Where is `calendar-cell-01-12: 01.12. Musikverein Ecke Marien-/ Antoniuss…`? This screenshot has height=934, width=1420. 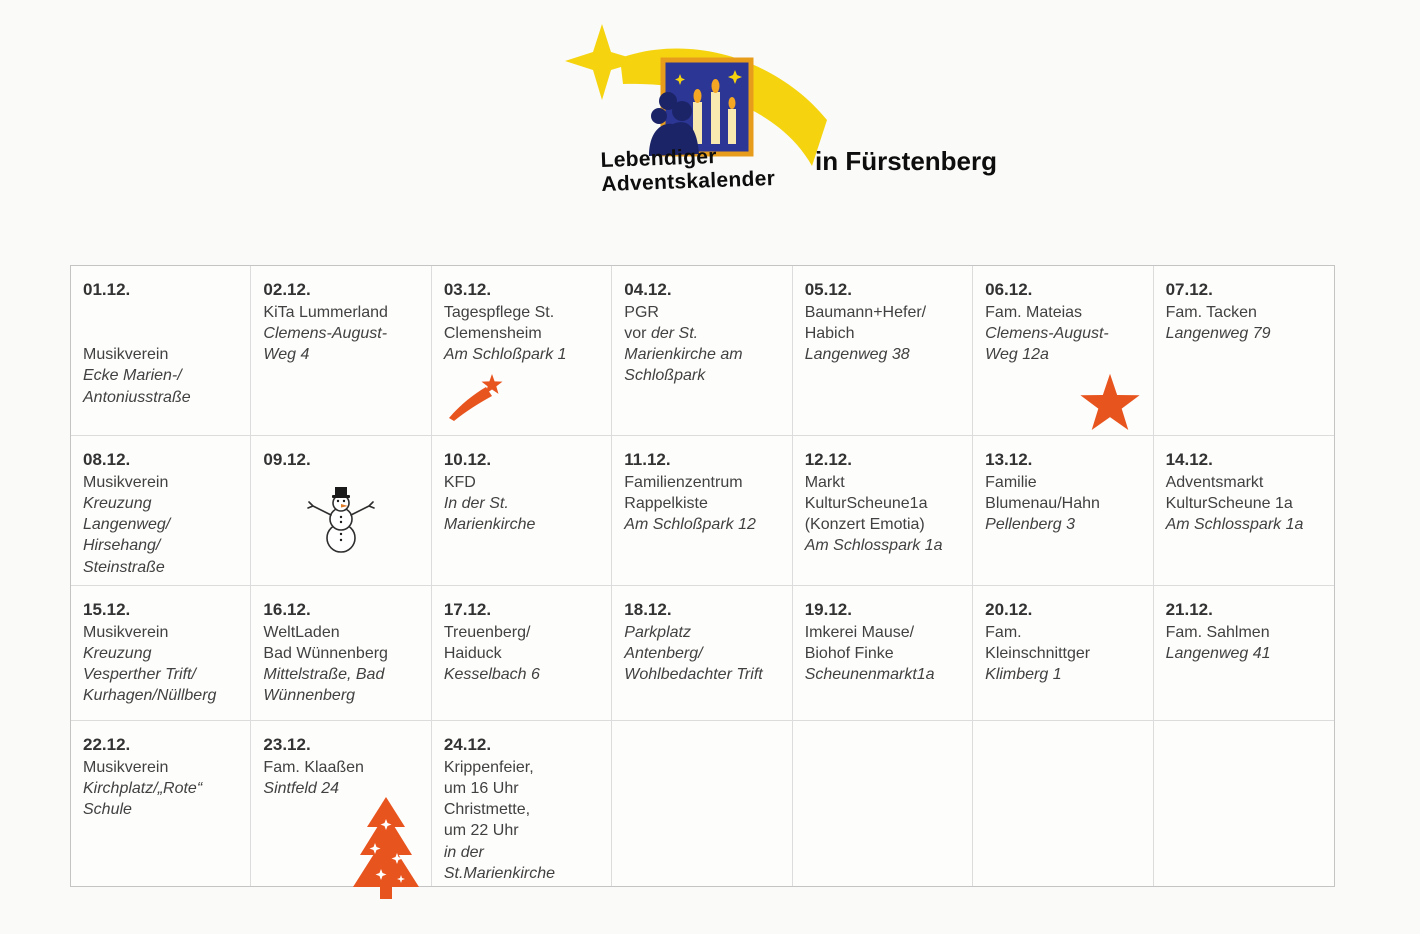 calendar-cell-01-12: 01.12. Musikverein Ecke Marien-/ Antoniuss… is located at coordinates (161, 351).